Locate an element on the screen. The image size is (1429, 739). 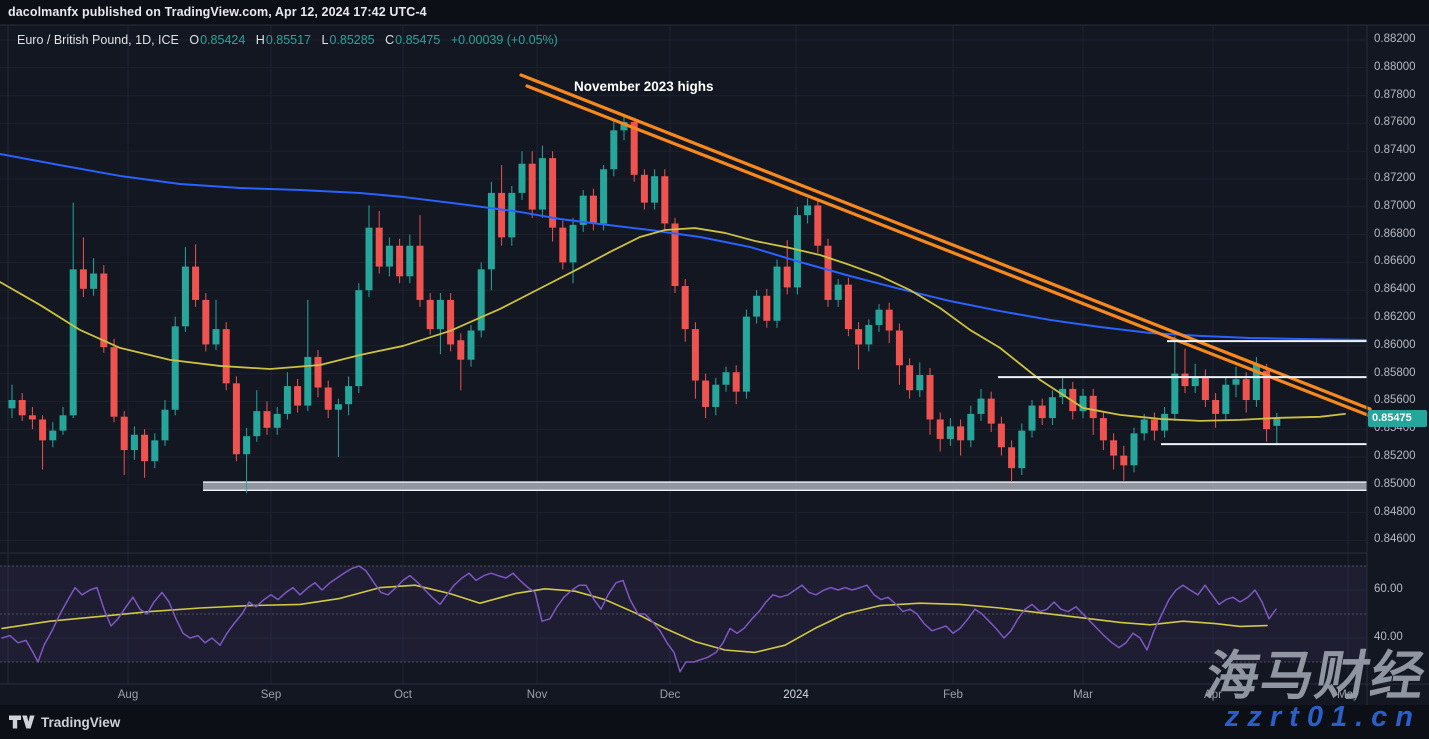
current-price-label: 0.85475 is located at coordinates (1397, 419).